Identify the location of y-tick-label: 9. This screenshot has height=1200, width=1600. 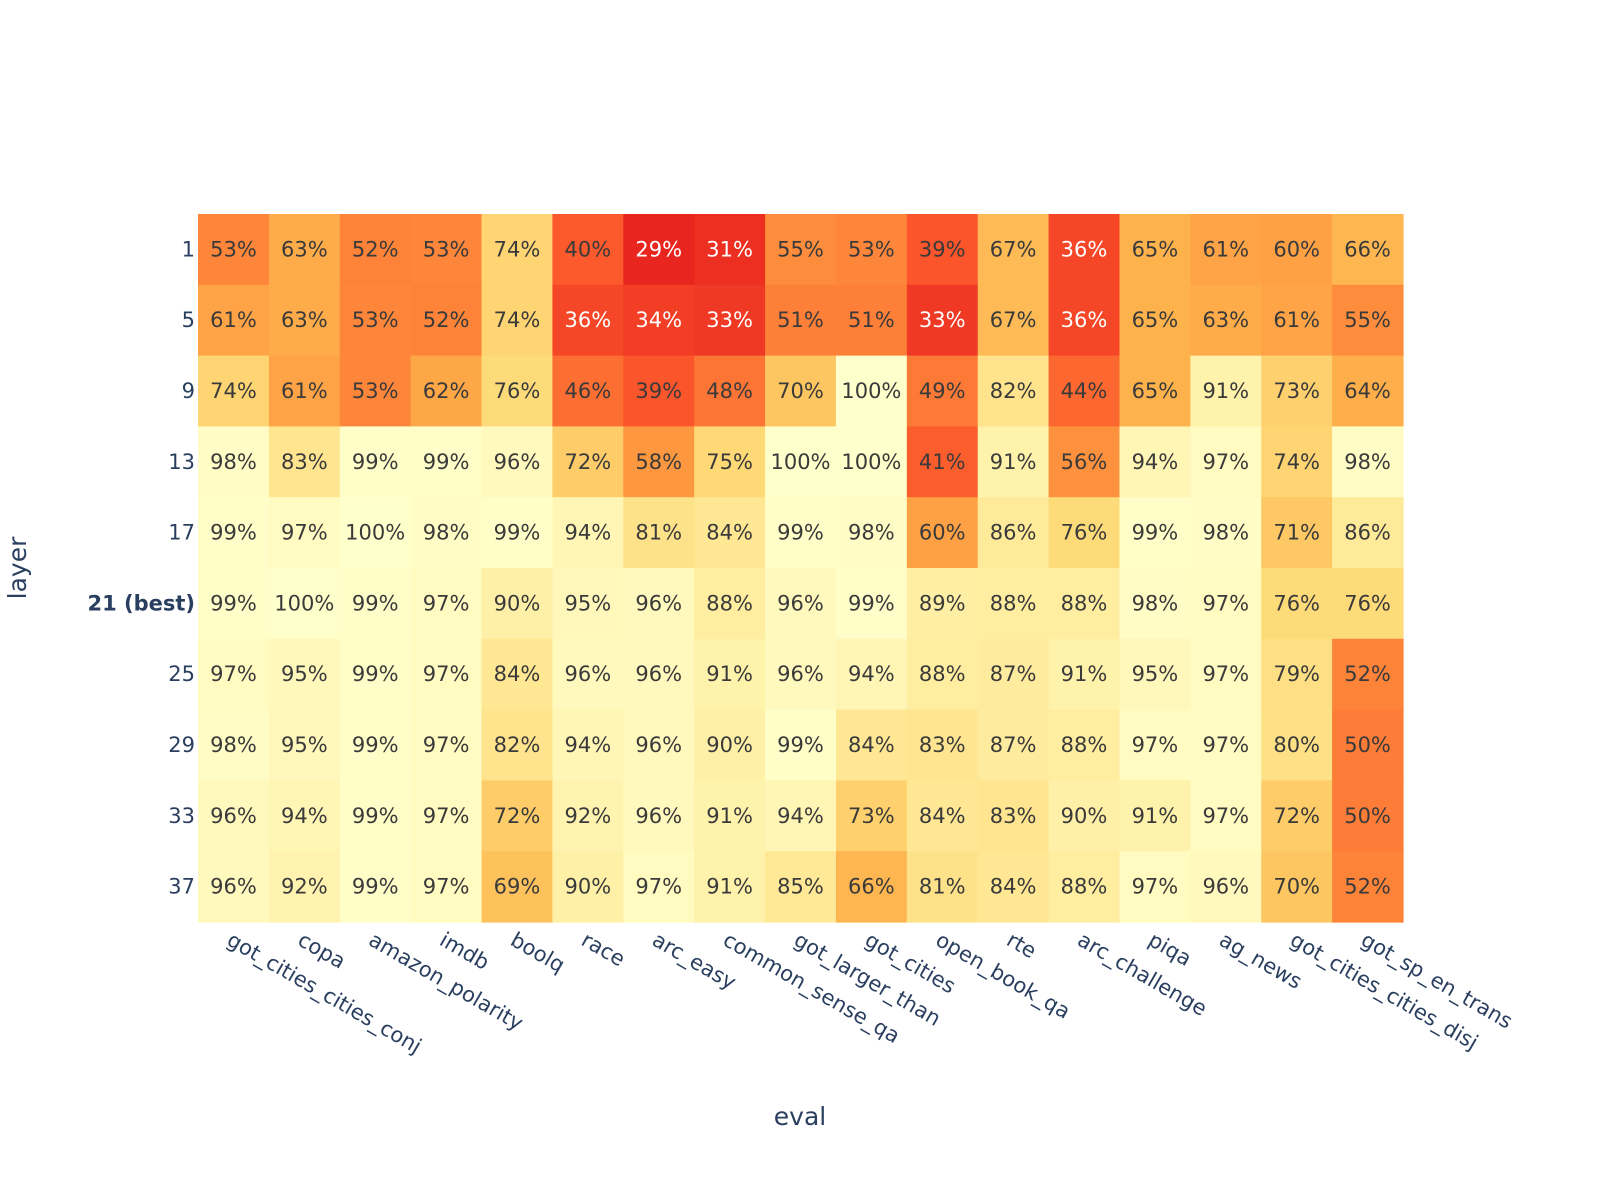
(188, 391).